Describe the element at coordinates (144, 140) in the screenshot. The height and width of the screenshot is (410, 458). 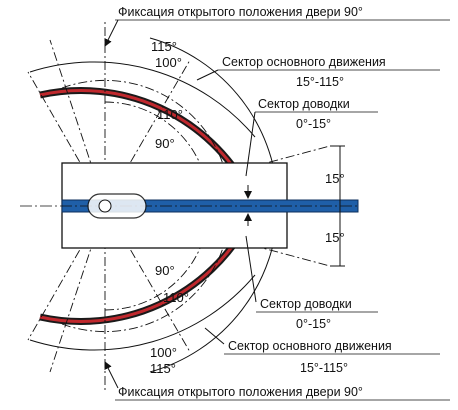
I see `red-arc-upper-inner` at that location.